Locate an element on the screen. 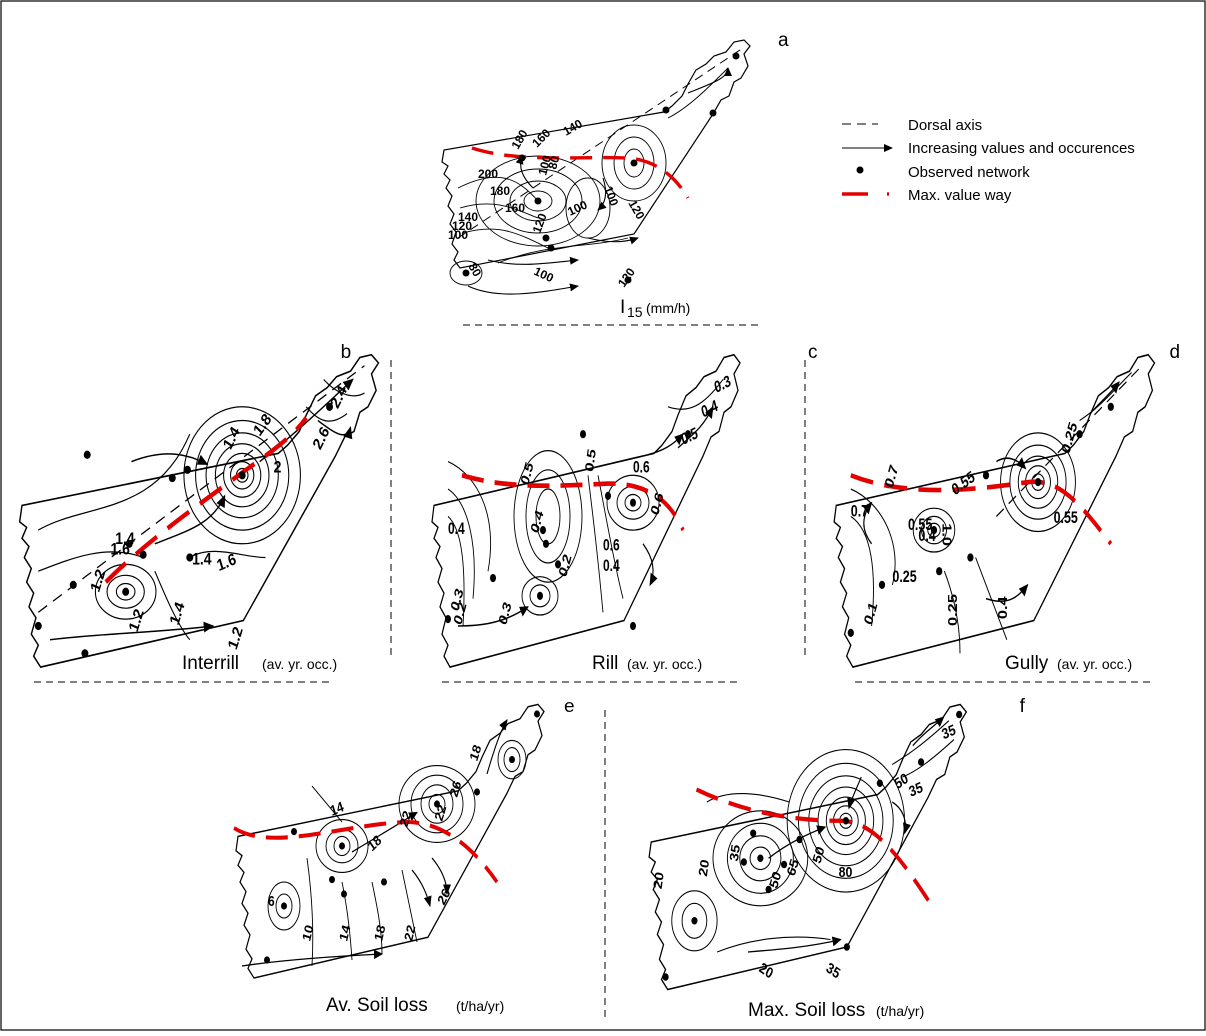 The width and height of the screenshot is (1206, 1036). legend-observed-label: Observed network is located at coordinates (969, 172).